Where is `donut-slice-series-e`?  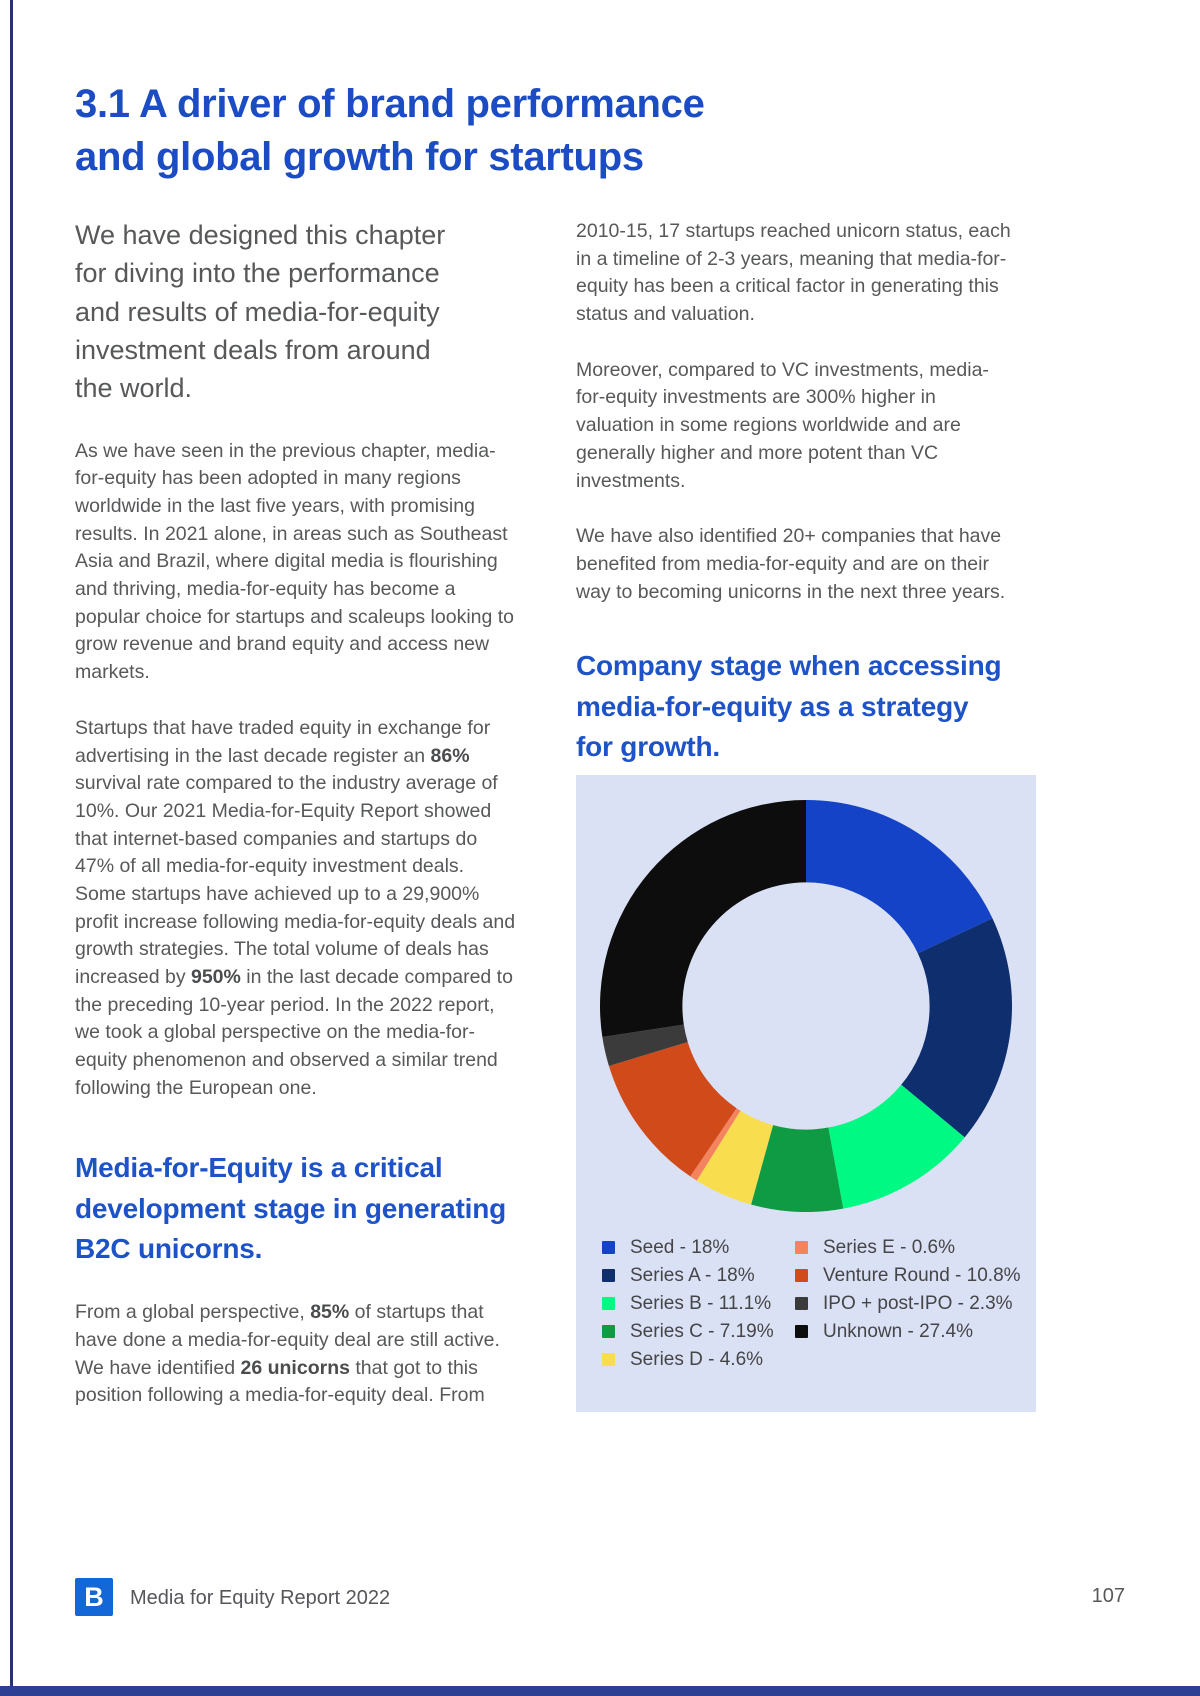
donut-slice-series-e is located at coordinates (715, 1144).